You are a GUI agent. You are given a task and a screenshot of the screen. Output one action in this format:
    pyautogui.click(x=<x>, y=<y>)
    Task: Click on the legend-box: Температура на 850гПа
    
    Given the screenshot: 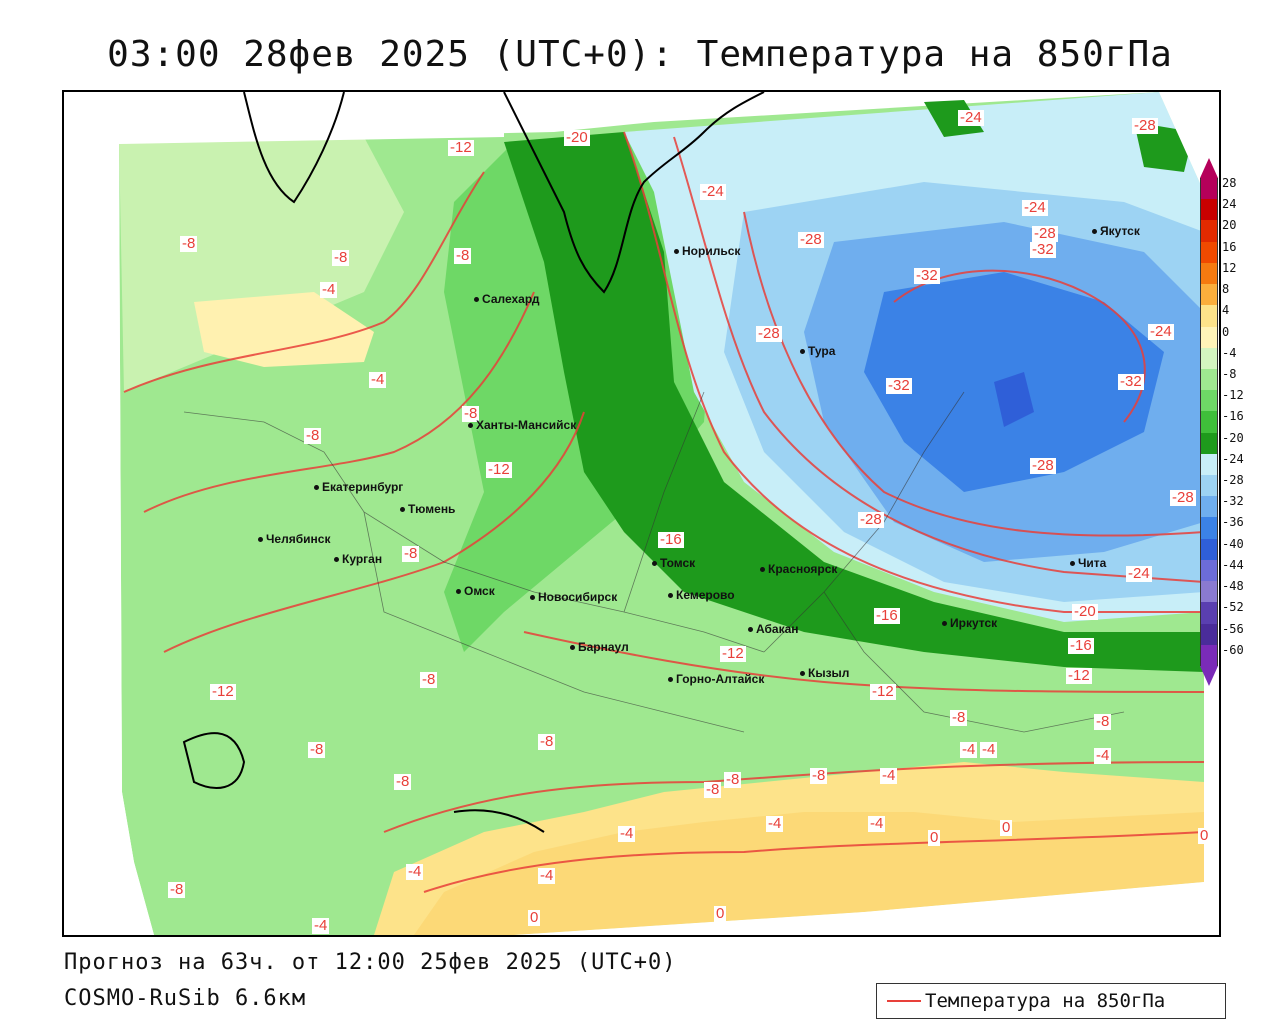 What is the action you would take?
    pyautogui.click(x=1051, y=1001)
    